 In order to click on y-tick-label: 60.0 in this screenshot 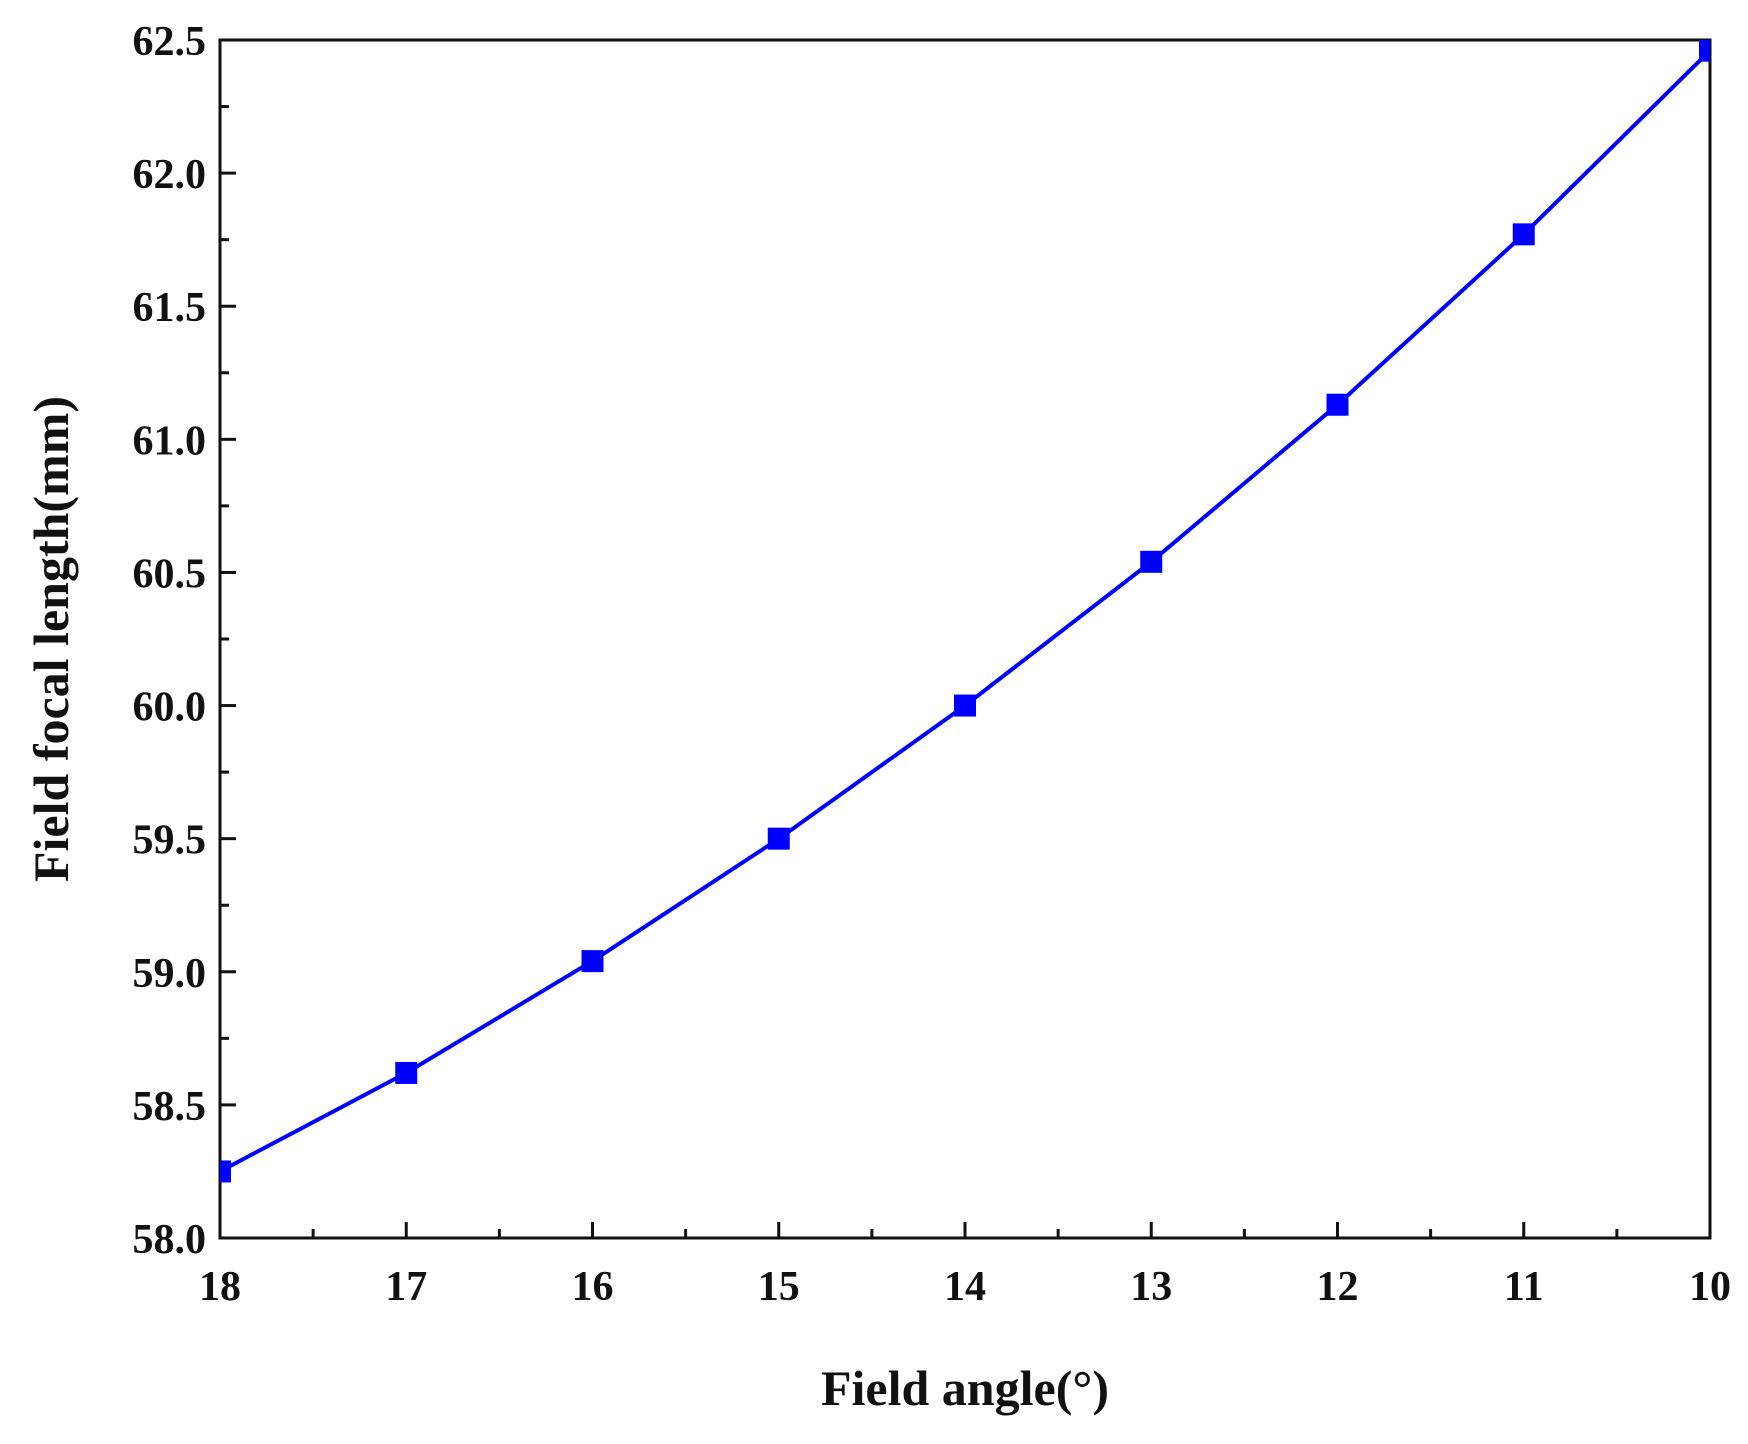, I will do `click(170, 708)`.